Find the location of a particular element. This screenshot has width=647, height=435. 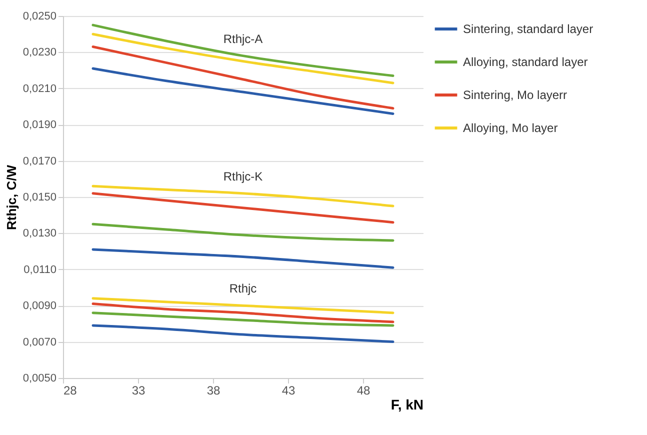

y-tick-label: 0,0230 is located at coordinates (39, 52).